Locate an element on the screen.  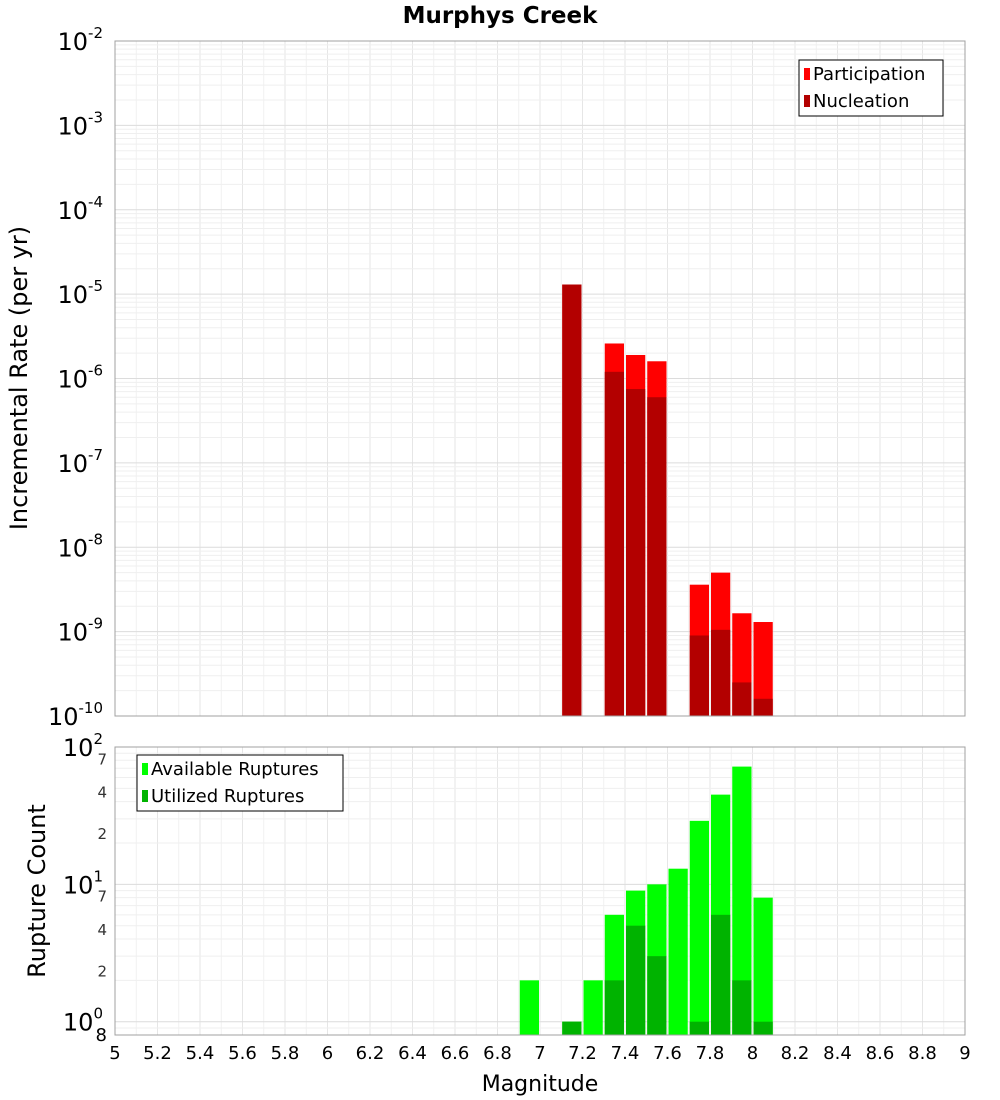
x-tick-label: 8.6 is located at coordinates (880, 1053).